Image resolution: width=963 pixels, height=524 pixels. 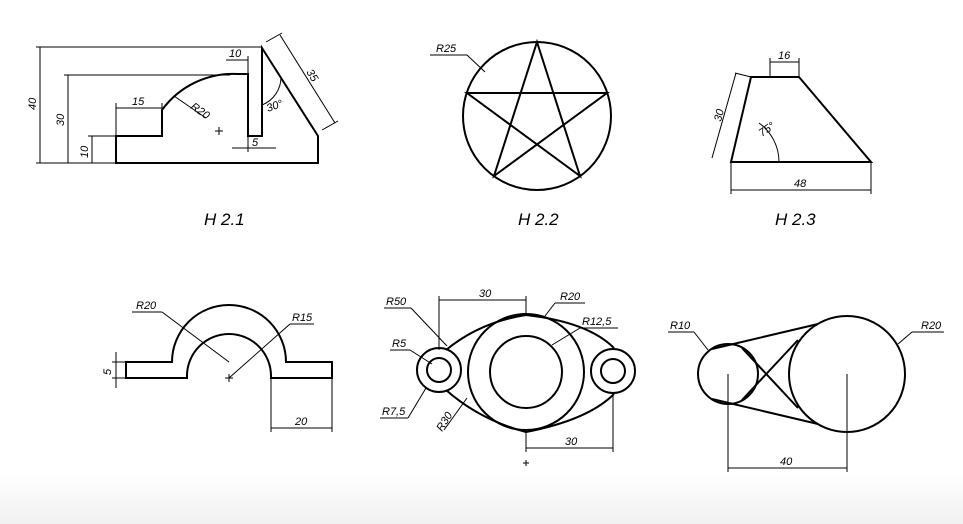 I want to click on h25-r50-leader, so click(x=429, y=327).